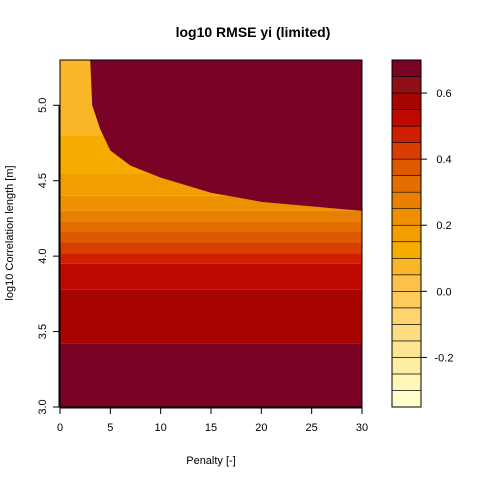 This screenshot has height=480, width=480. I want to click on chart-title: log10 RMSE yi (limited), so click(253, 32).